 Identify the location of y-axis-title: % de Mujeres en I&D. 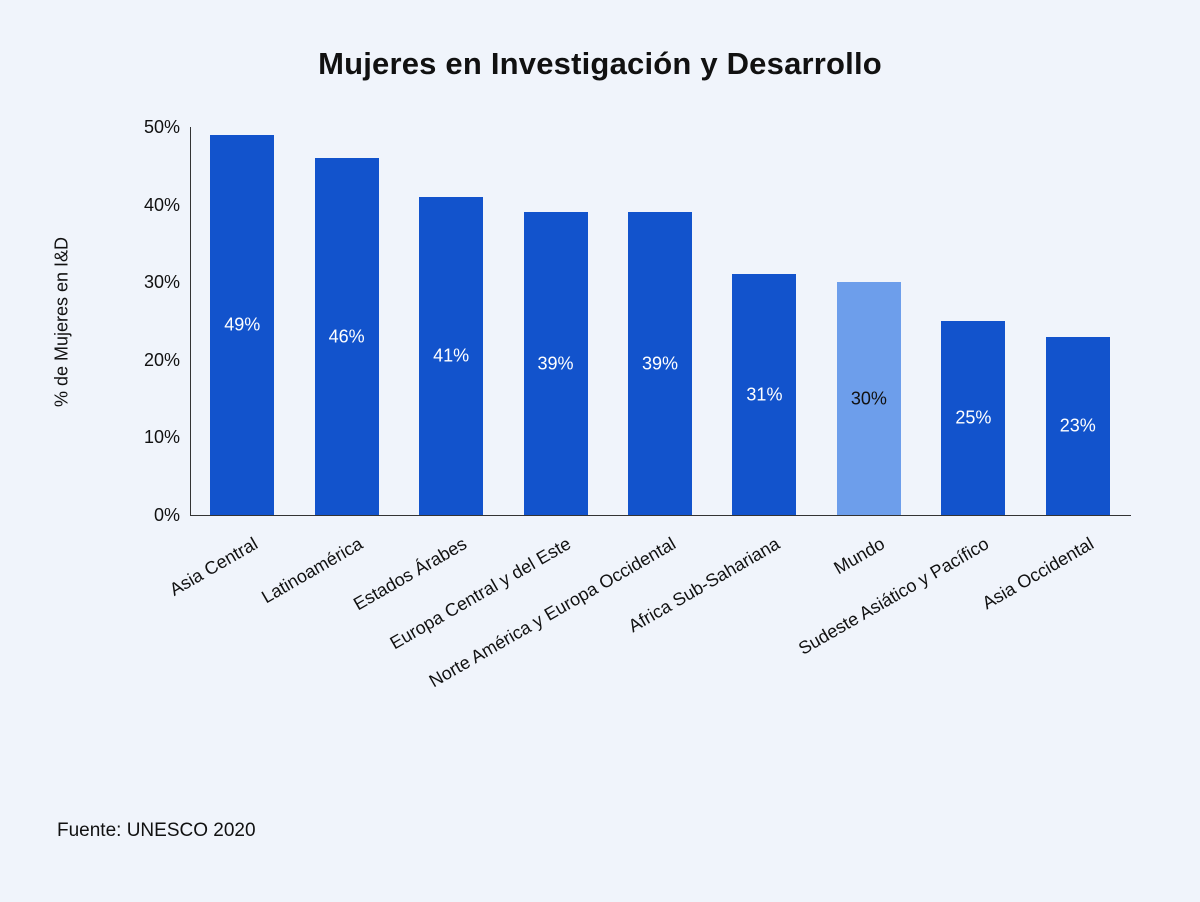
(61, 322).